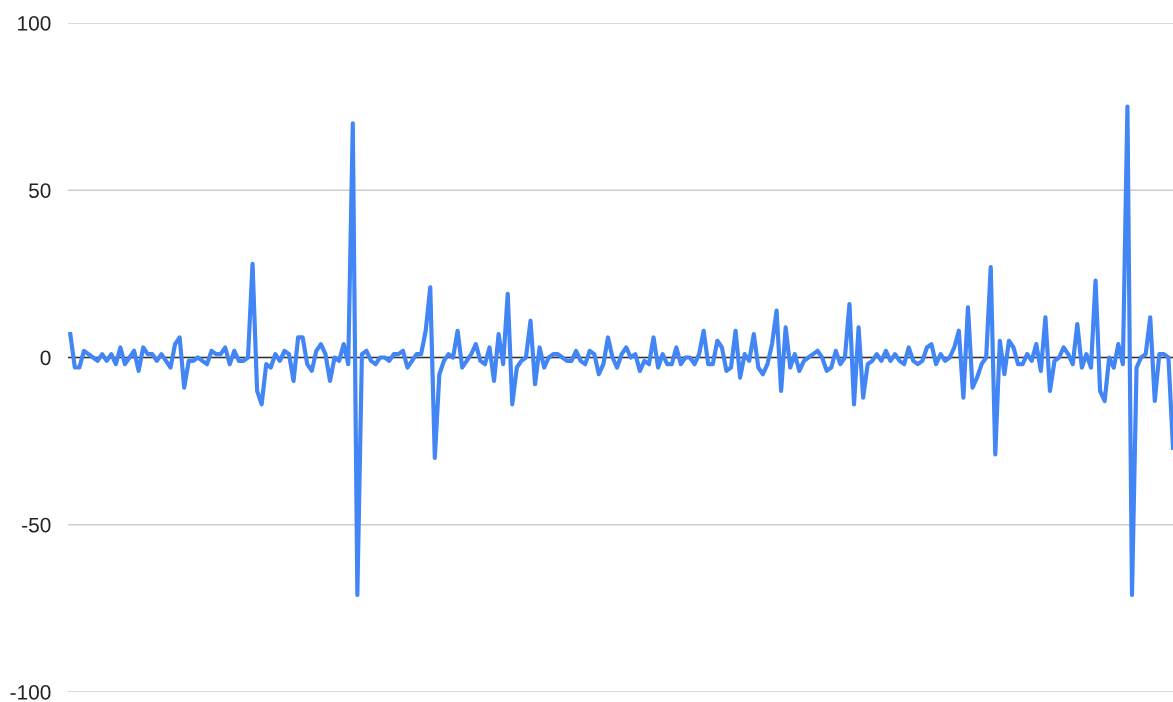  What do you see at coordinates (40, 190) in the screenshot?
I see `y-tick-label: 50` at bounding box center [40, 190].